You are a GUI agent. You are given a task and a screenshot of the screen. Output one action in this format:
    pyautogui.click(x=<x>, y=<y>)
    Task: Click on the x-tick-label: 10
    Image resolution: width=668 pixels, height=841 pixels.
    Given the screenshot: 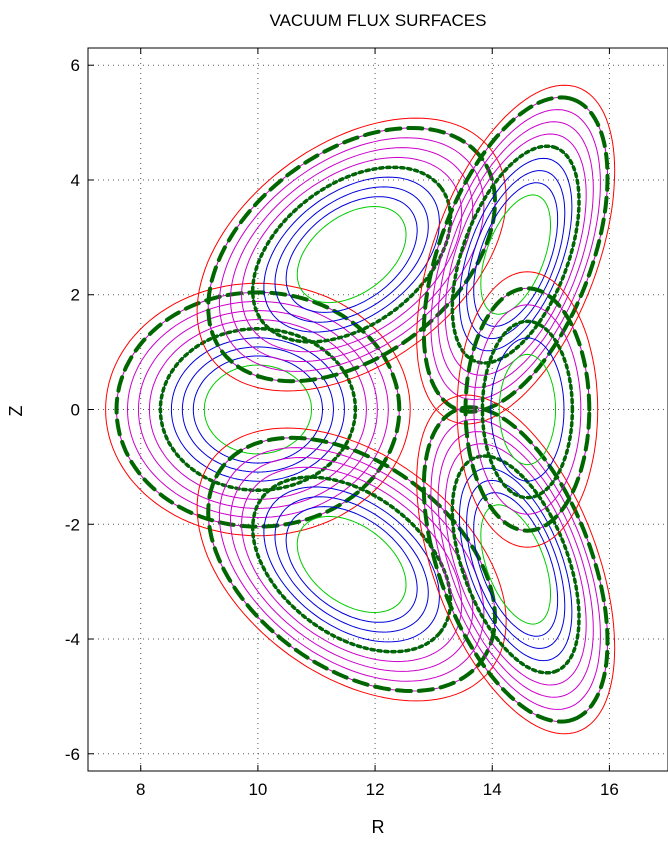 What is the action you would take?
    pyautogui.click(x=257, y=789)
    